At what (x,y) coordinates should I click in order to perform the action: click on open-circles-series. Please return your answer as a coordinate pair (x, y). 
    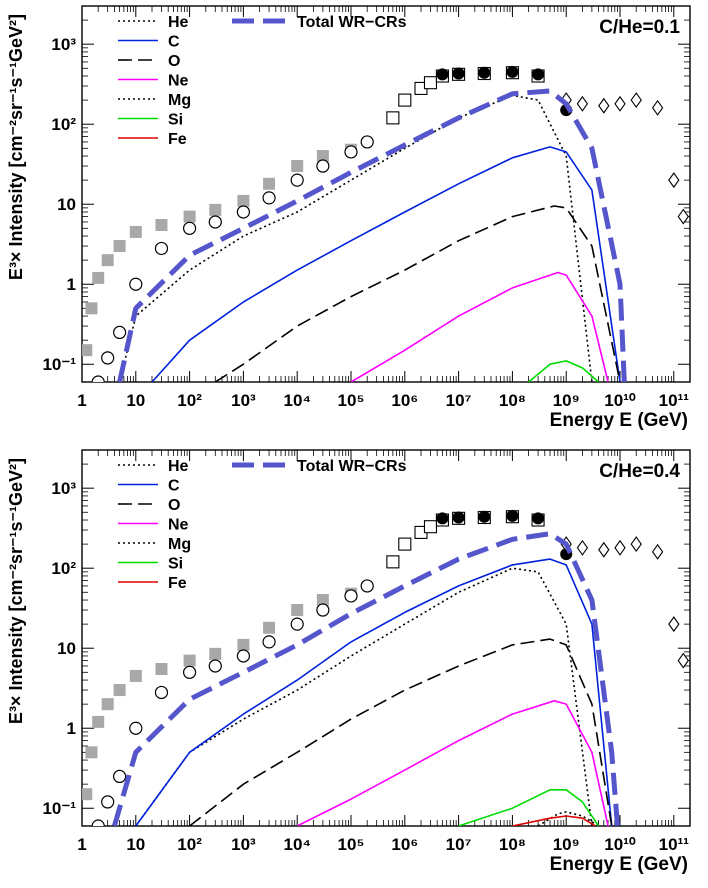
    Looking at the image, I should click on (232, 258).